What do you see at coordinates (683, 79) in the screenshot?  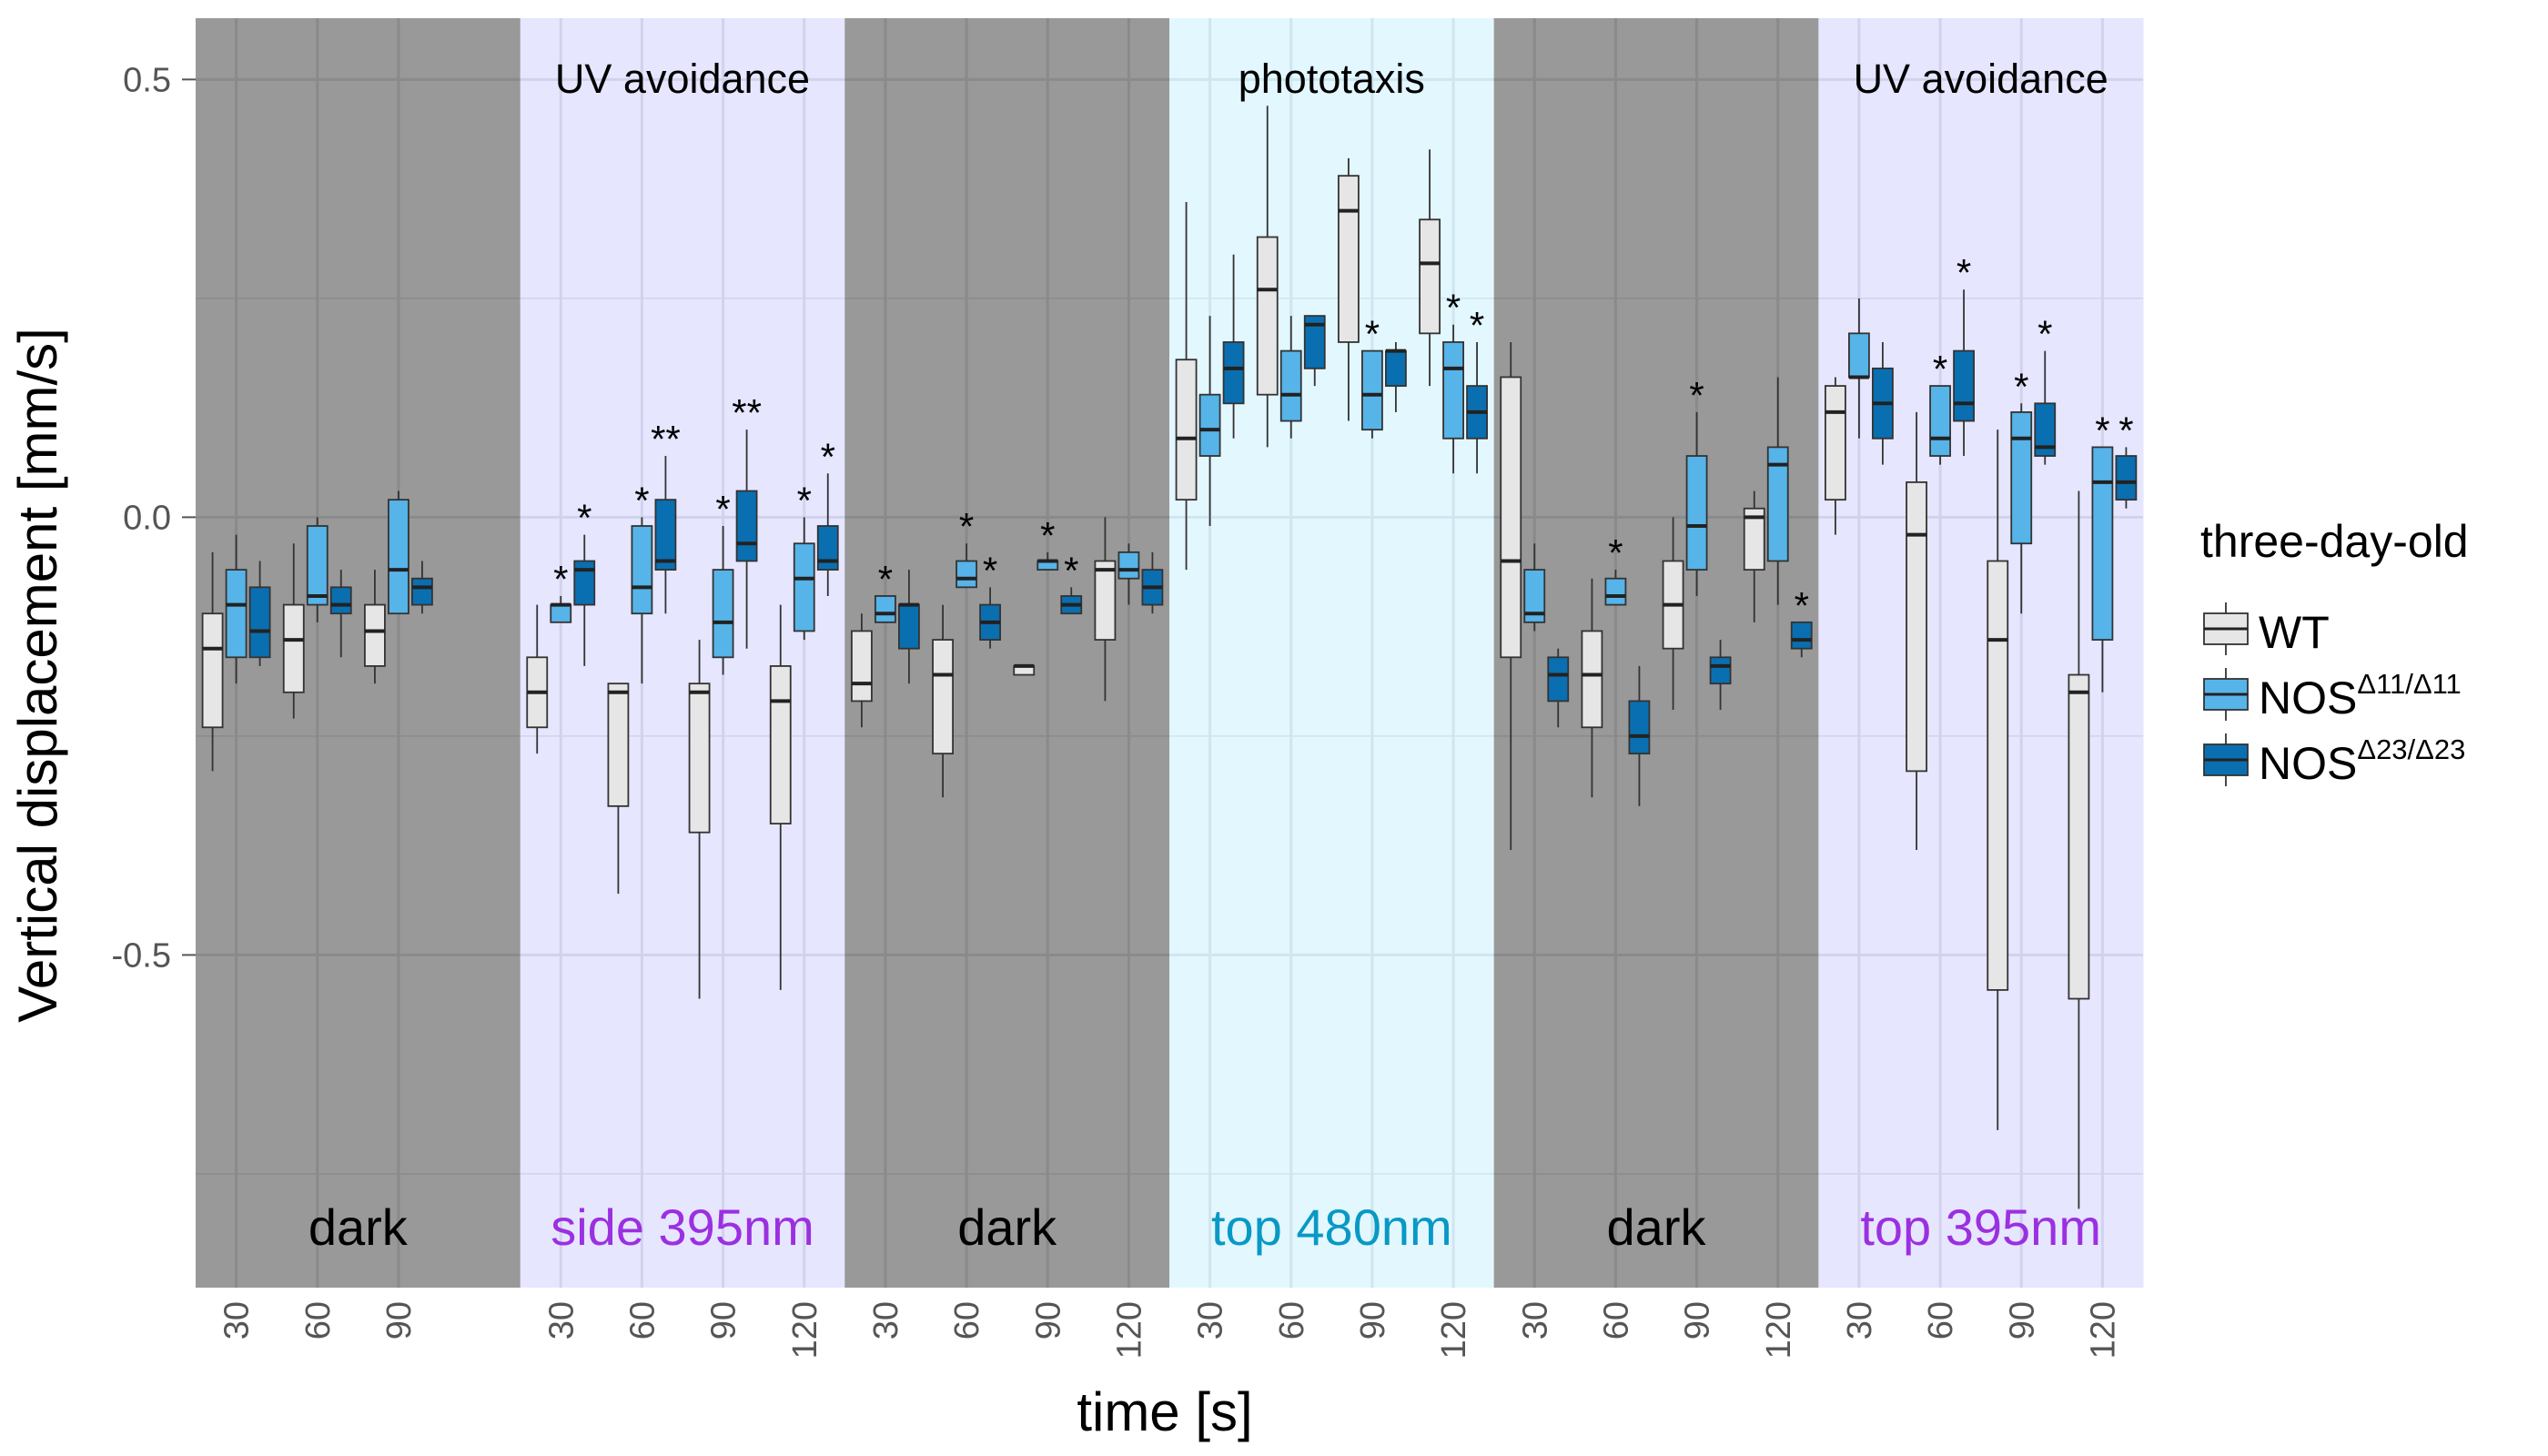 I see `panel-title: UV avoidance` at bounding box center [683, 79].